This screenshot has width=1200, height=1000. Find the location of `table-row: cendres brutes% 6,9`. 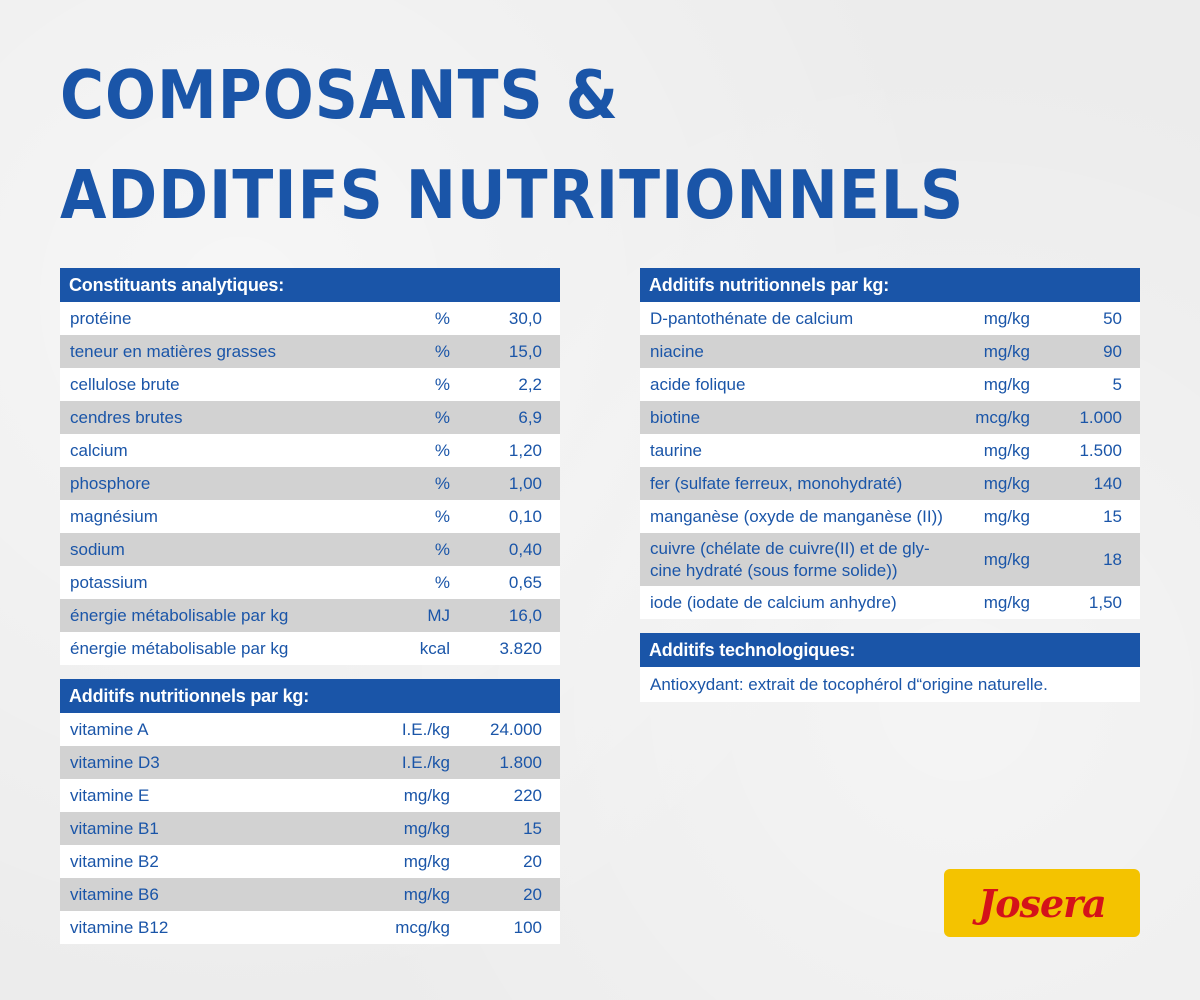

table-row: cendres brutes% 6,9 is located at coordinates (310, 417).